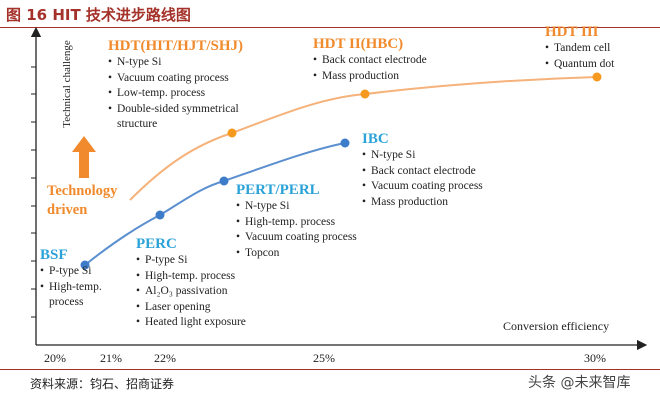  What do you see at coordinates (33, 192) in the screenshot?
I see `y-ticks` at bounding box center [33, 192].